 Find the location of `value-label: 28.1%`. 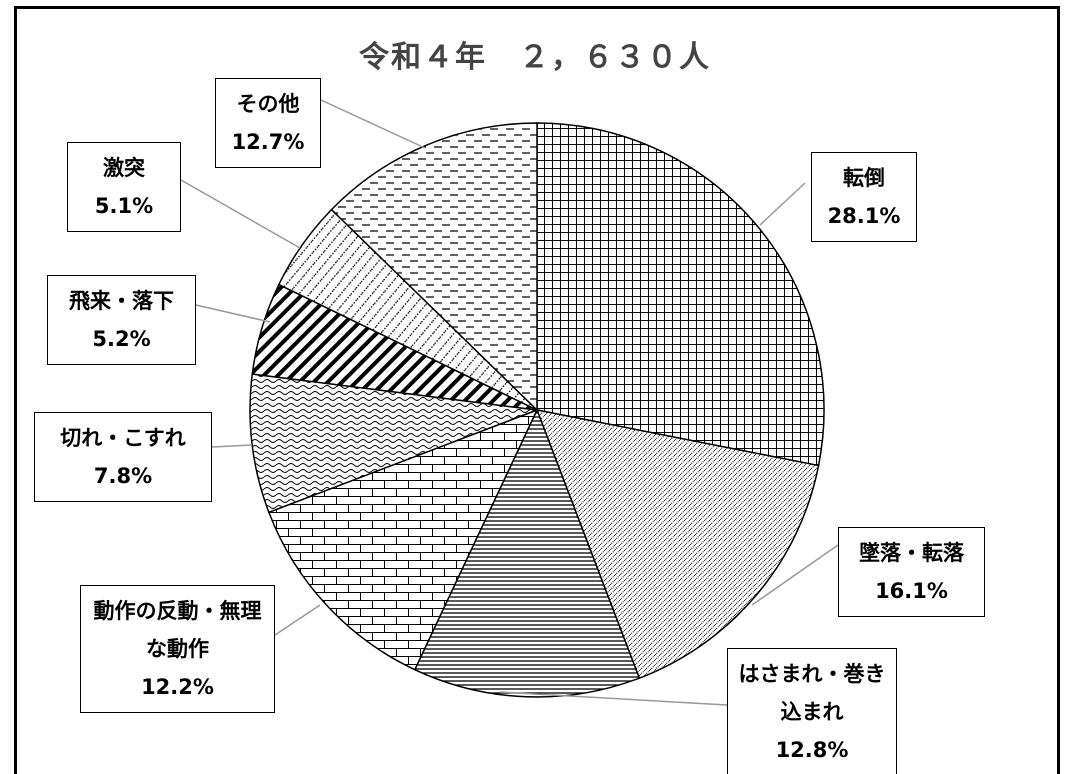

value-label: 28.1% is located at coordinates (864, 216).